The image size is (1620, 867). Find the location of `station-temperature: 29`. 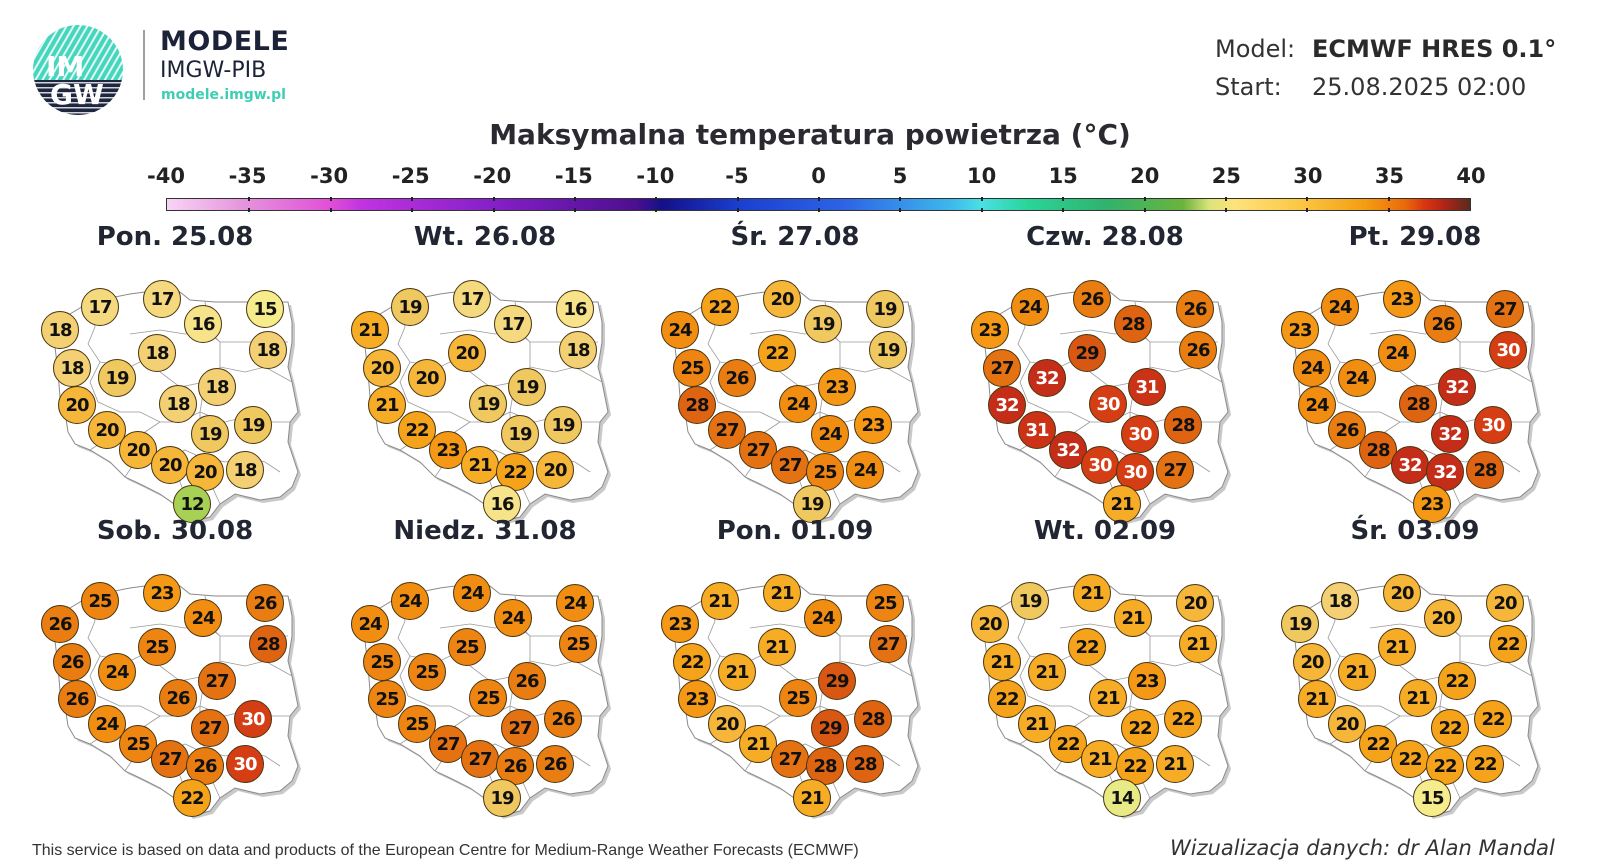

station-temperature: 29 is located at coordinates (1087, 353).